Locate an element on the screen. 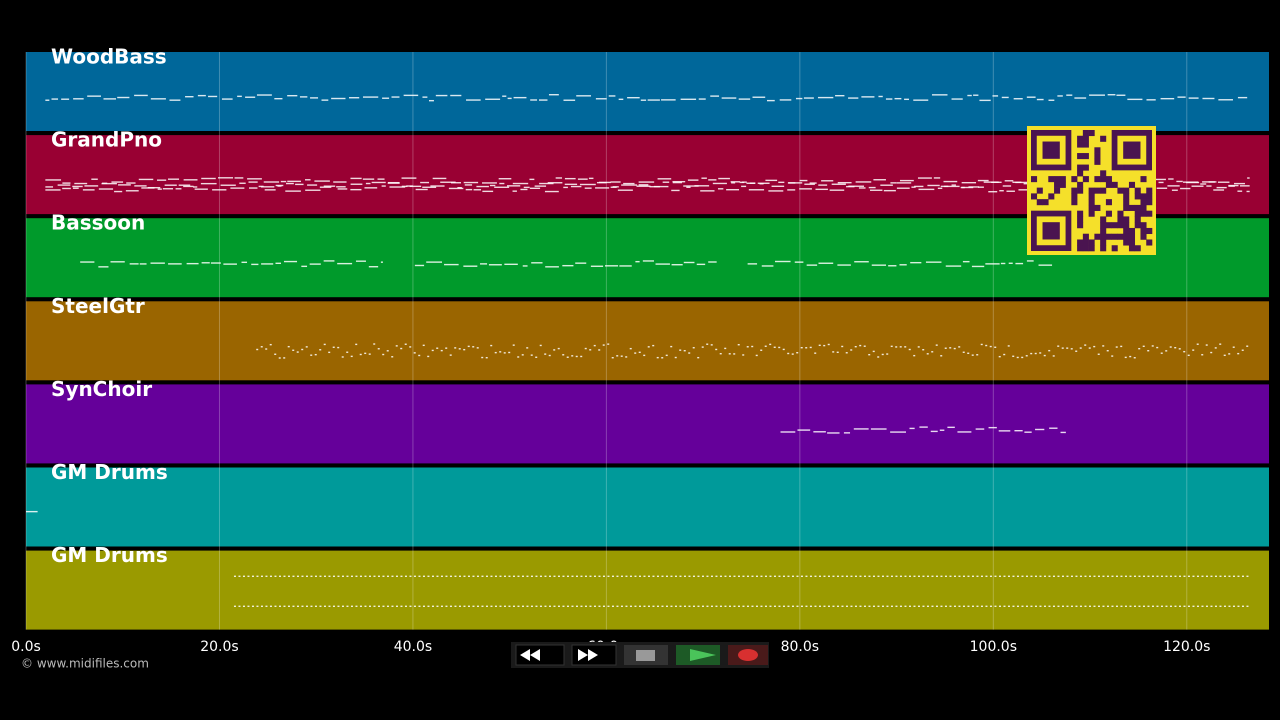 This screenshot has height=720, width=1280. stop-button is located at coordinates (646, 655).